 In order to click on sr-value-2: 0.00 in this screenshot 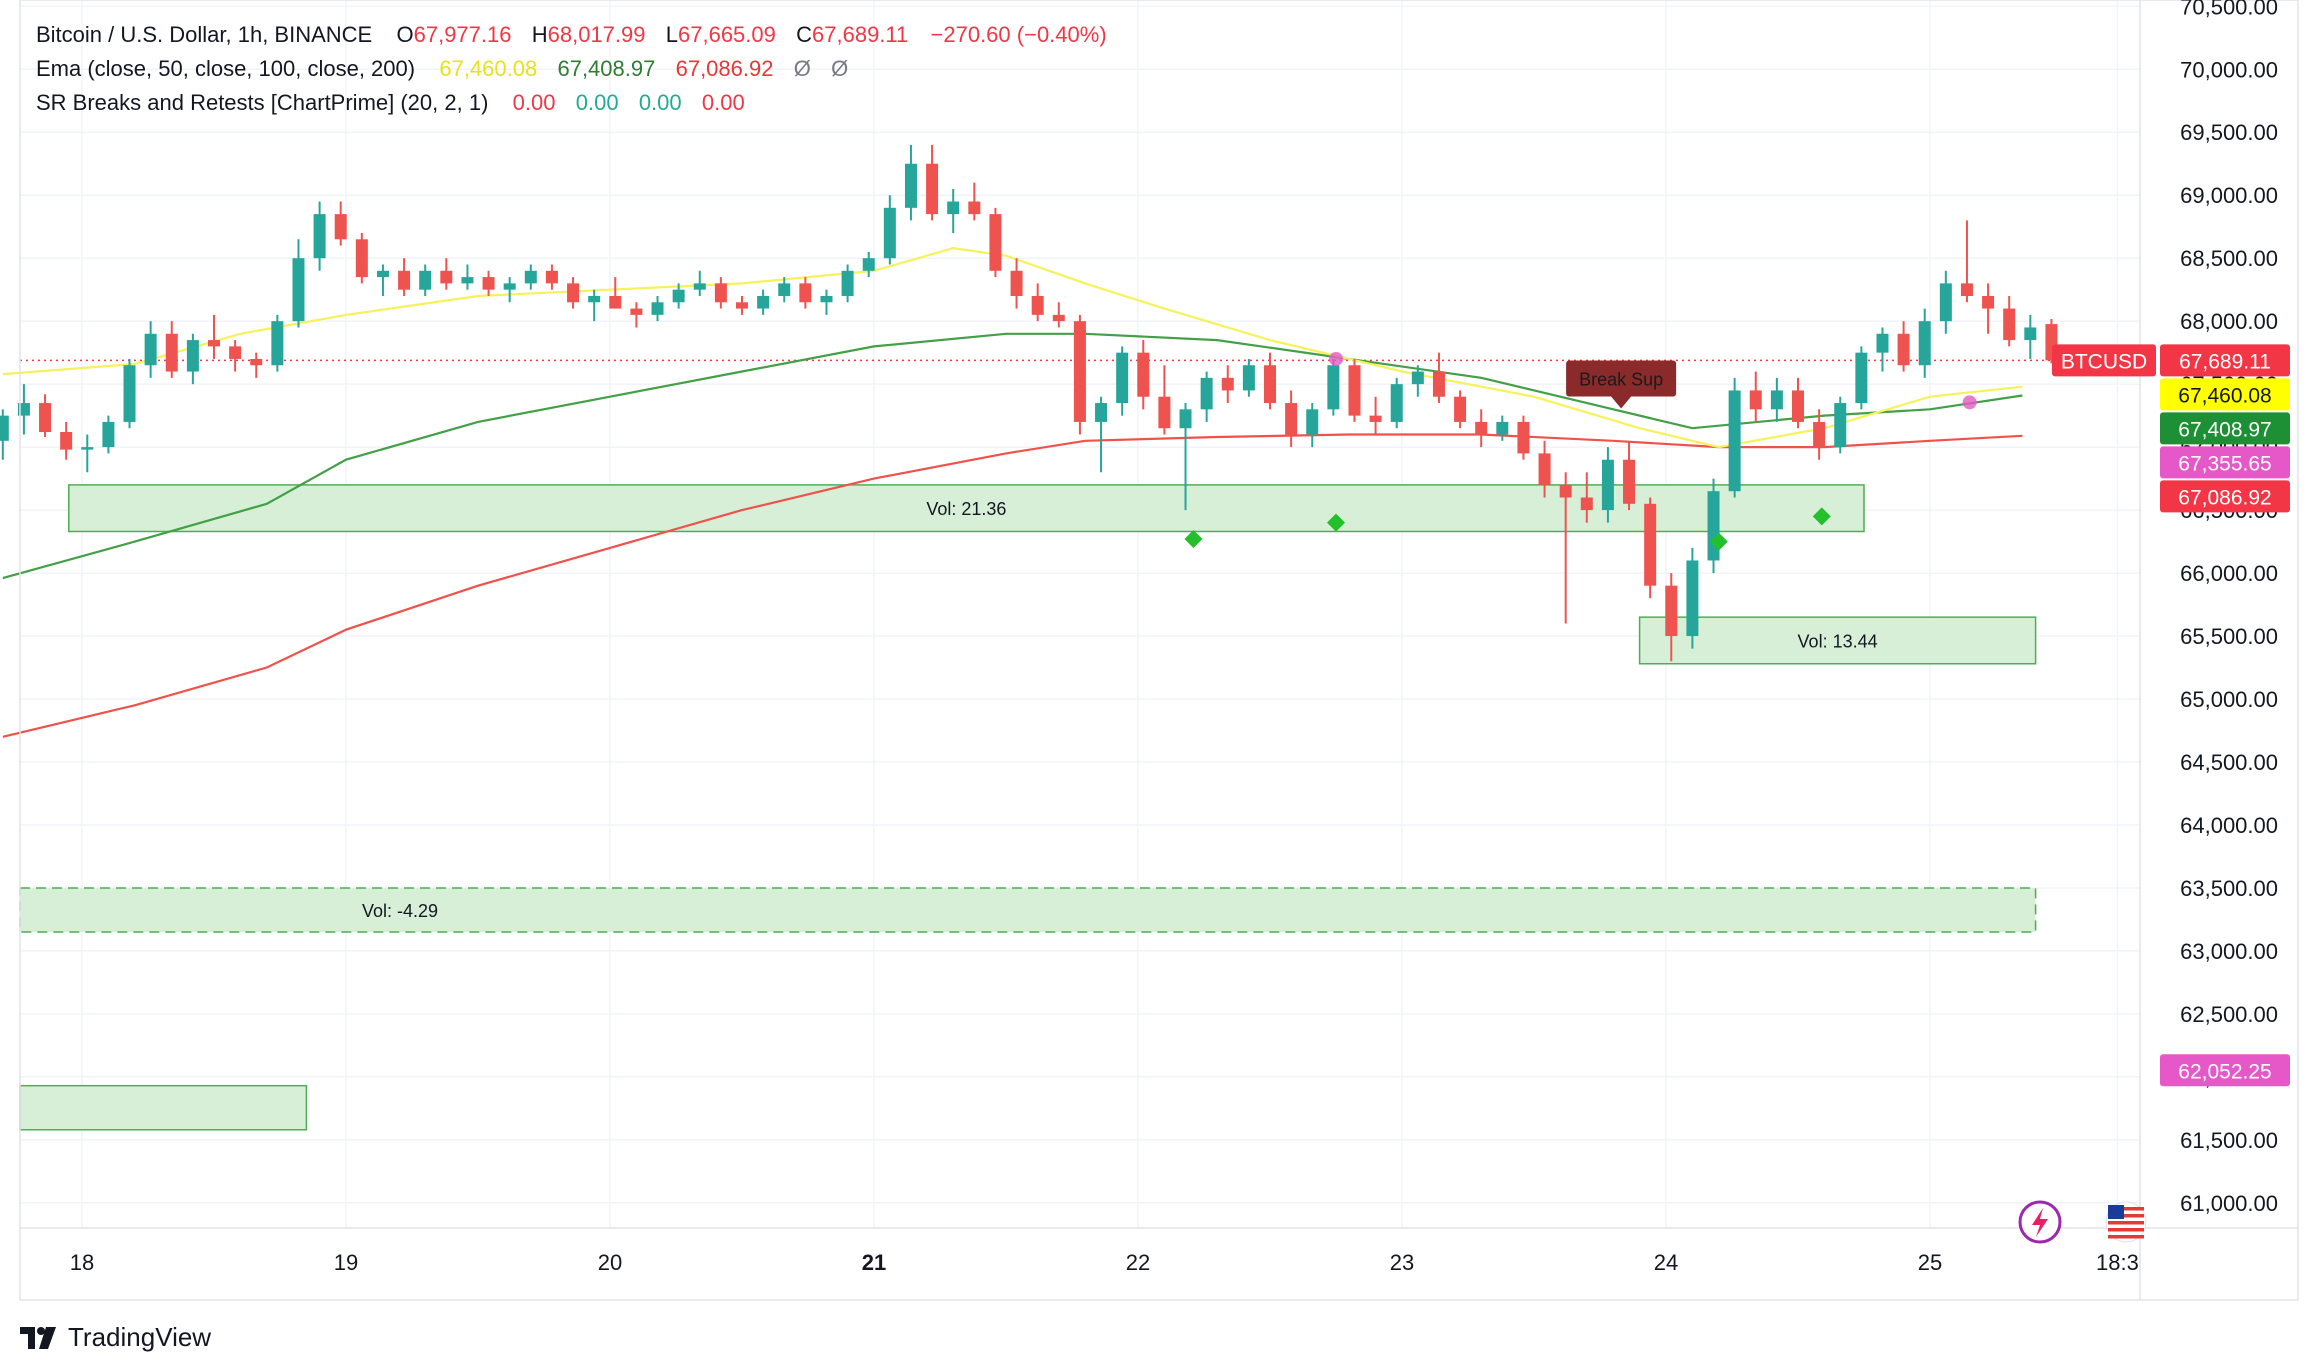, I will do `click(597, 102)`.